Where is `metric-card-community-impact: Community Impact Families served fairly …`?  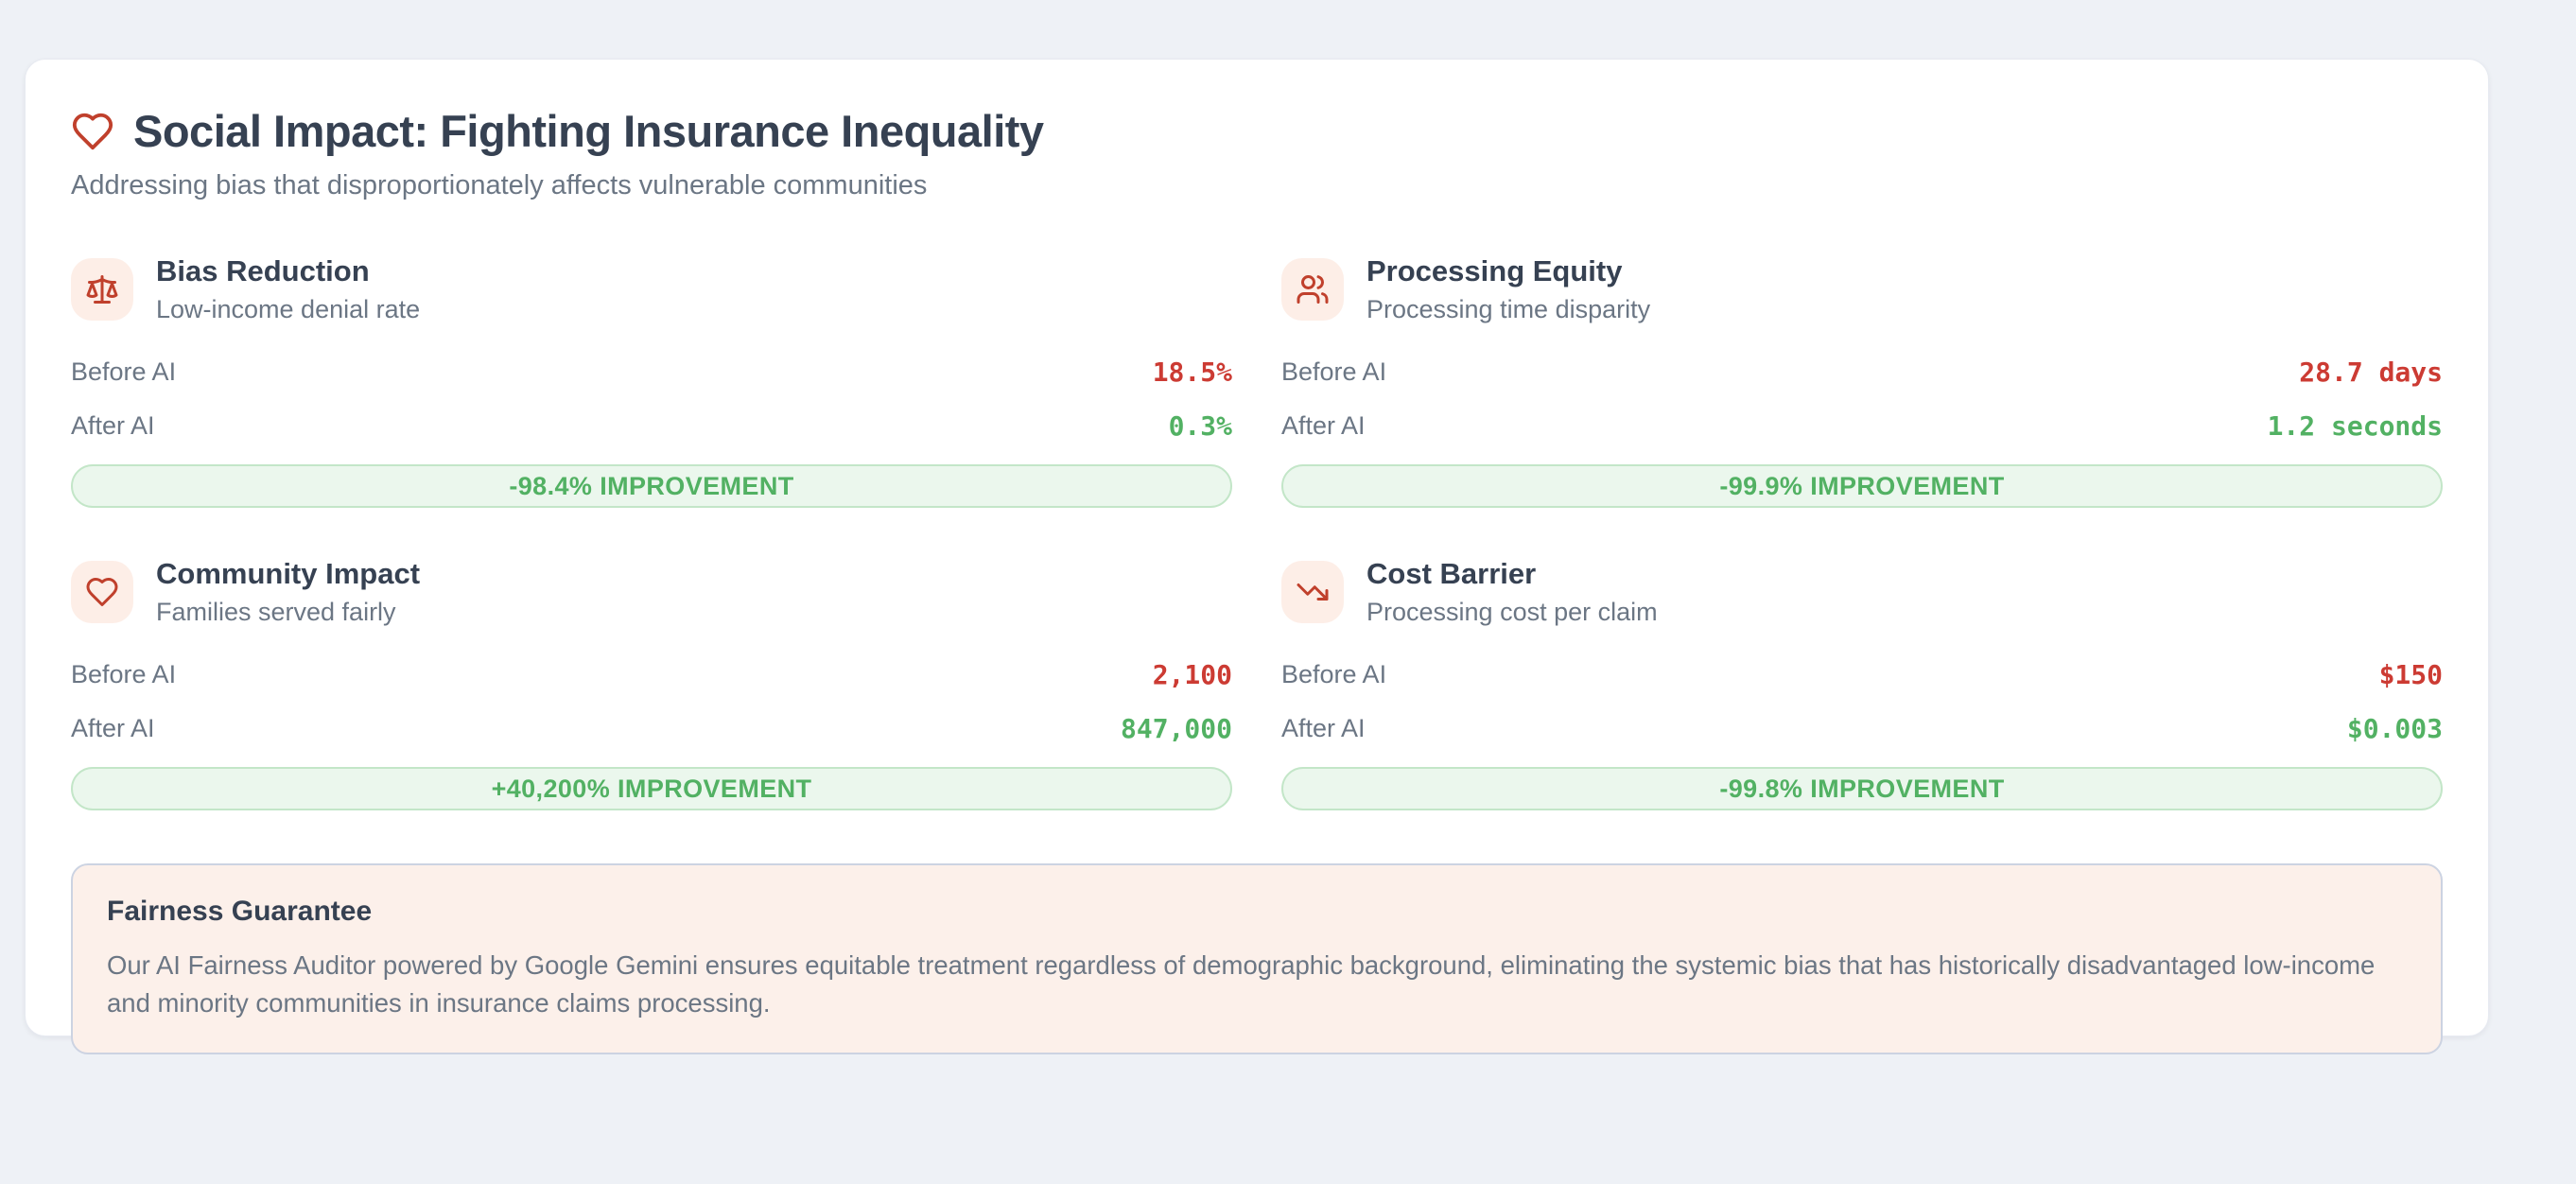
metric-card-community-impact: Community Impact Families served fairly … is located at coordinates (651, 683).